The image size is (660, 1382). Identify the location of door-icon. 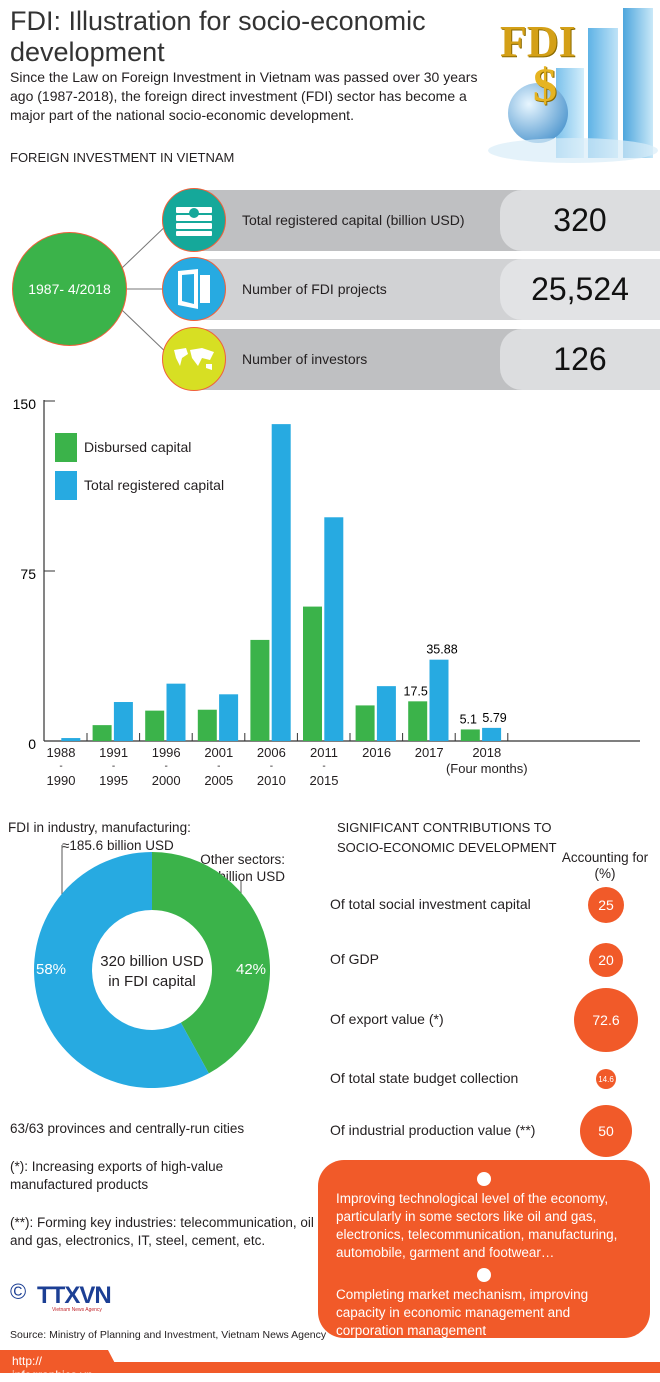
(194, 289).